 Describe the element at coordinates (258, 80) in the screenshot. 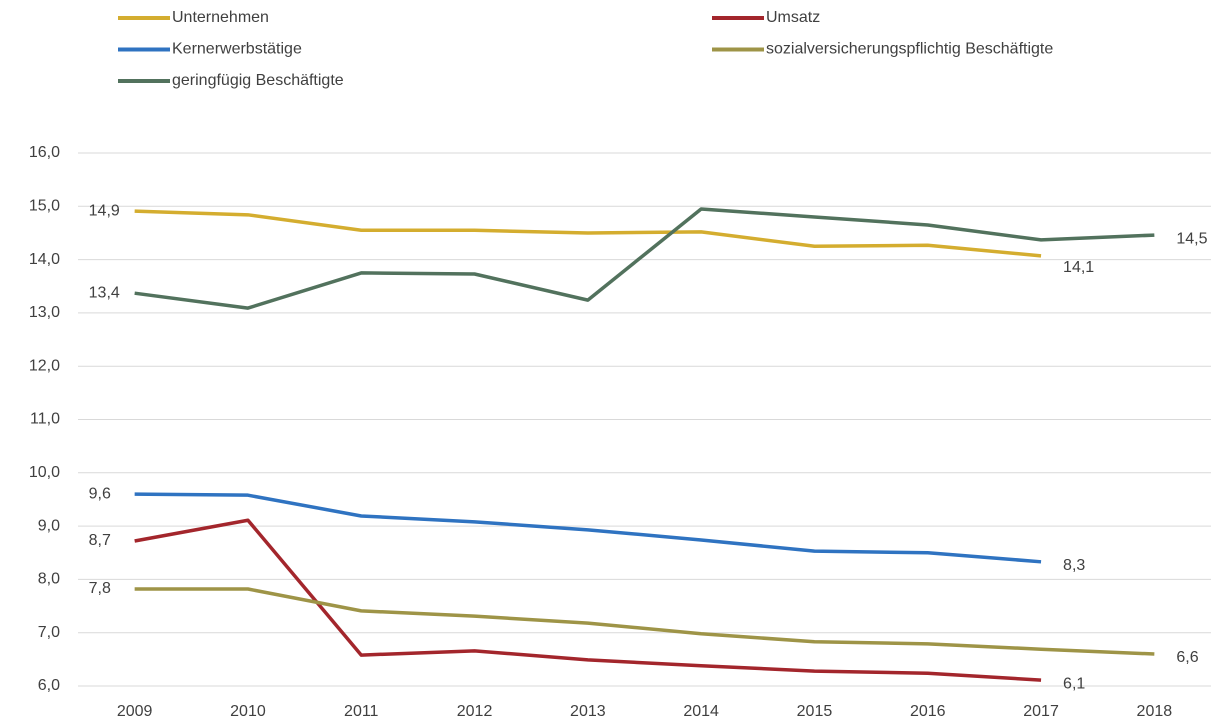

I see `legend-label: geringfügig Beschäftigte` at that location.